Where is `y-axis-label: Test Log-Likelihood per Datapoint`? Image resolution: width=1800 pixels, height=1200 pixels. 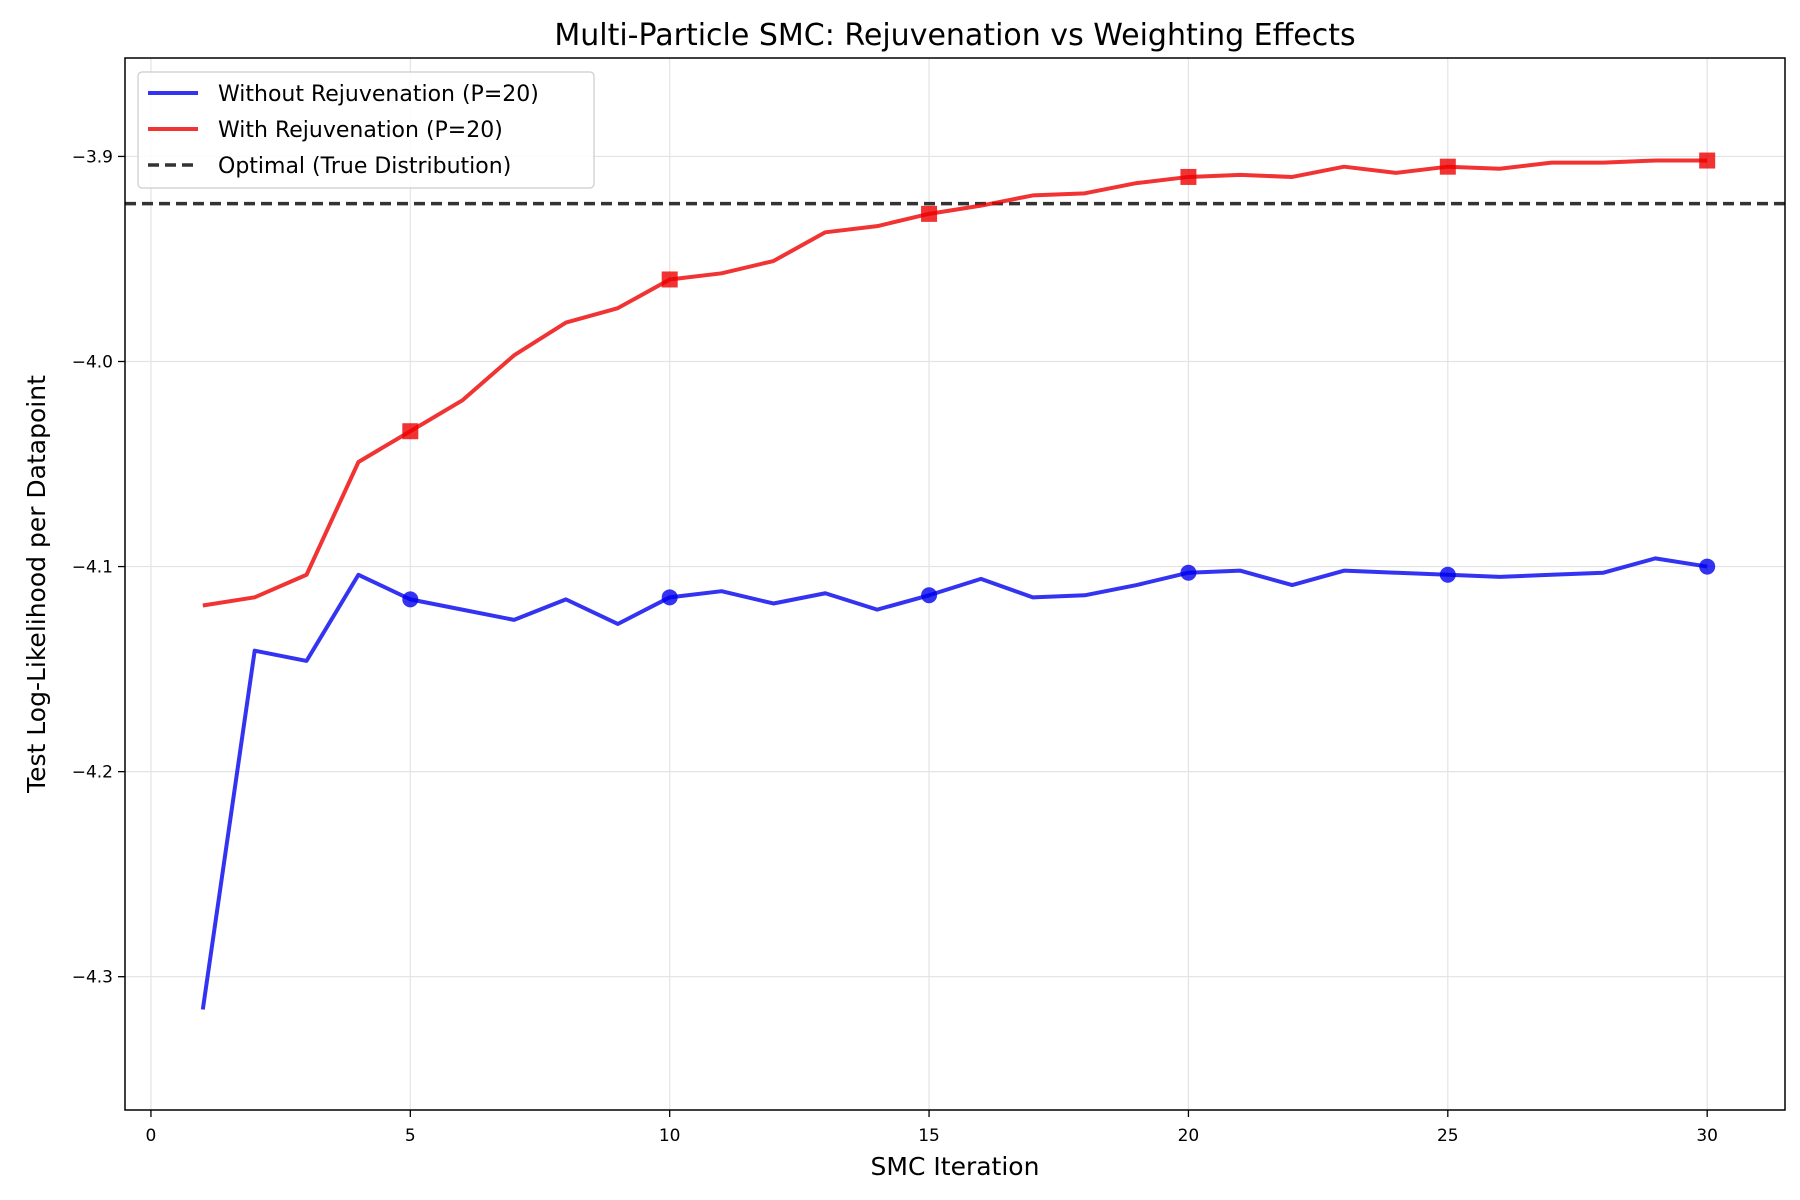 y-axis-label: Test Log-Likelihood per Datapoint is located at coordinates (36, 584).